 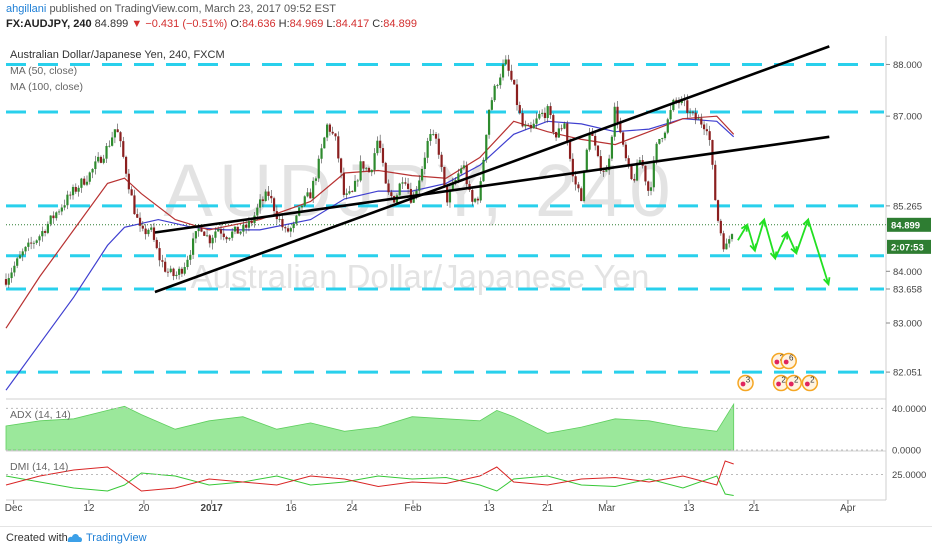 I want to click on watermark-name: Australian Dollar/Japanese Yen, so click(x=420, y=276).